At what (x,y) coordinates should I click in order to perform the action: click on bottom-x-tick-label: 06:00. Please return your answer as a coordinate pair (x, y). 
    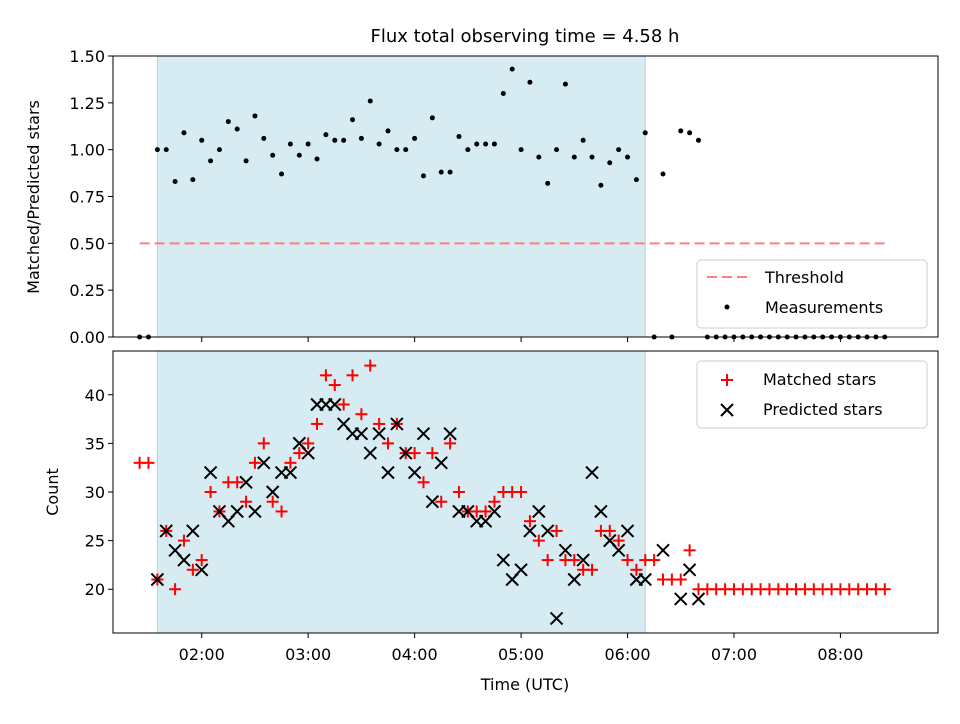
    Looking at the image, I should click on (627, 654).